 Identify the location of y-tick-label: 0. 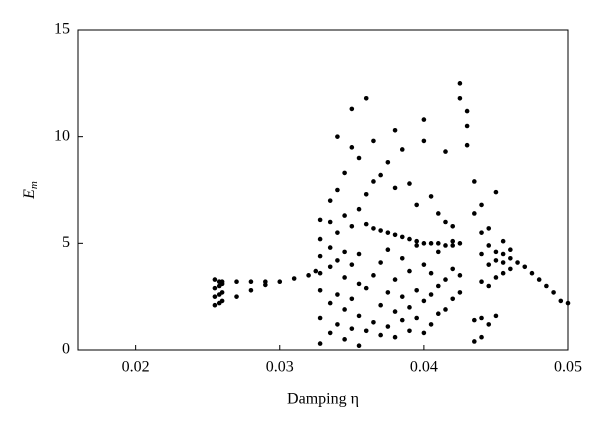
(66, 349).